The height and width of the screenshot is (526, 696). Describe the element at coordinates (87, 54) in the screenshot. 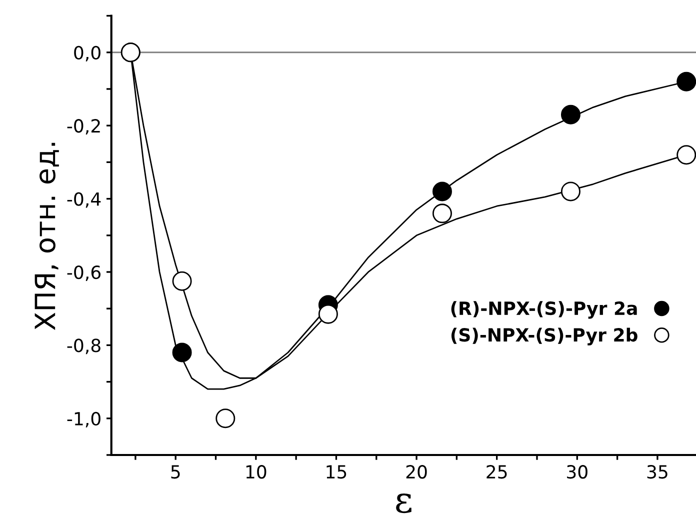

I see `y-tick-label: 0,0` at that location.